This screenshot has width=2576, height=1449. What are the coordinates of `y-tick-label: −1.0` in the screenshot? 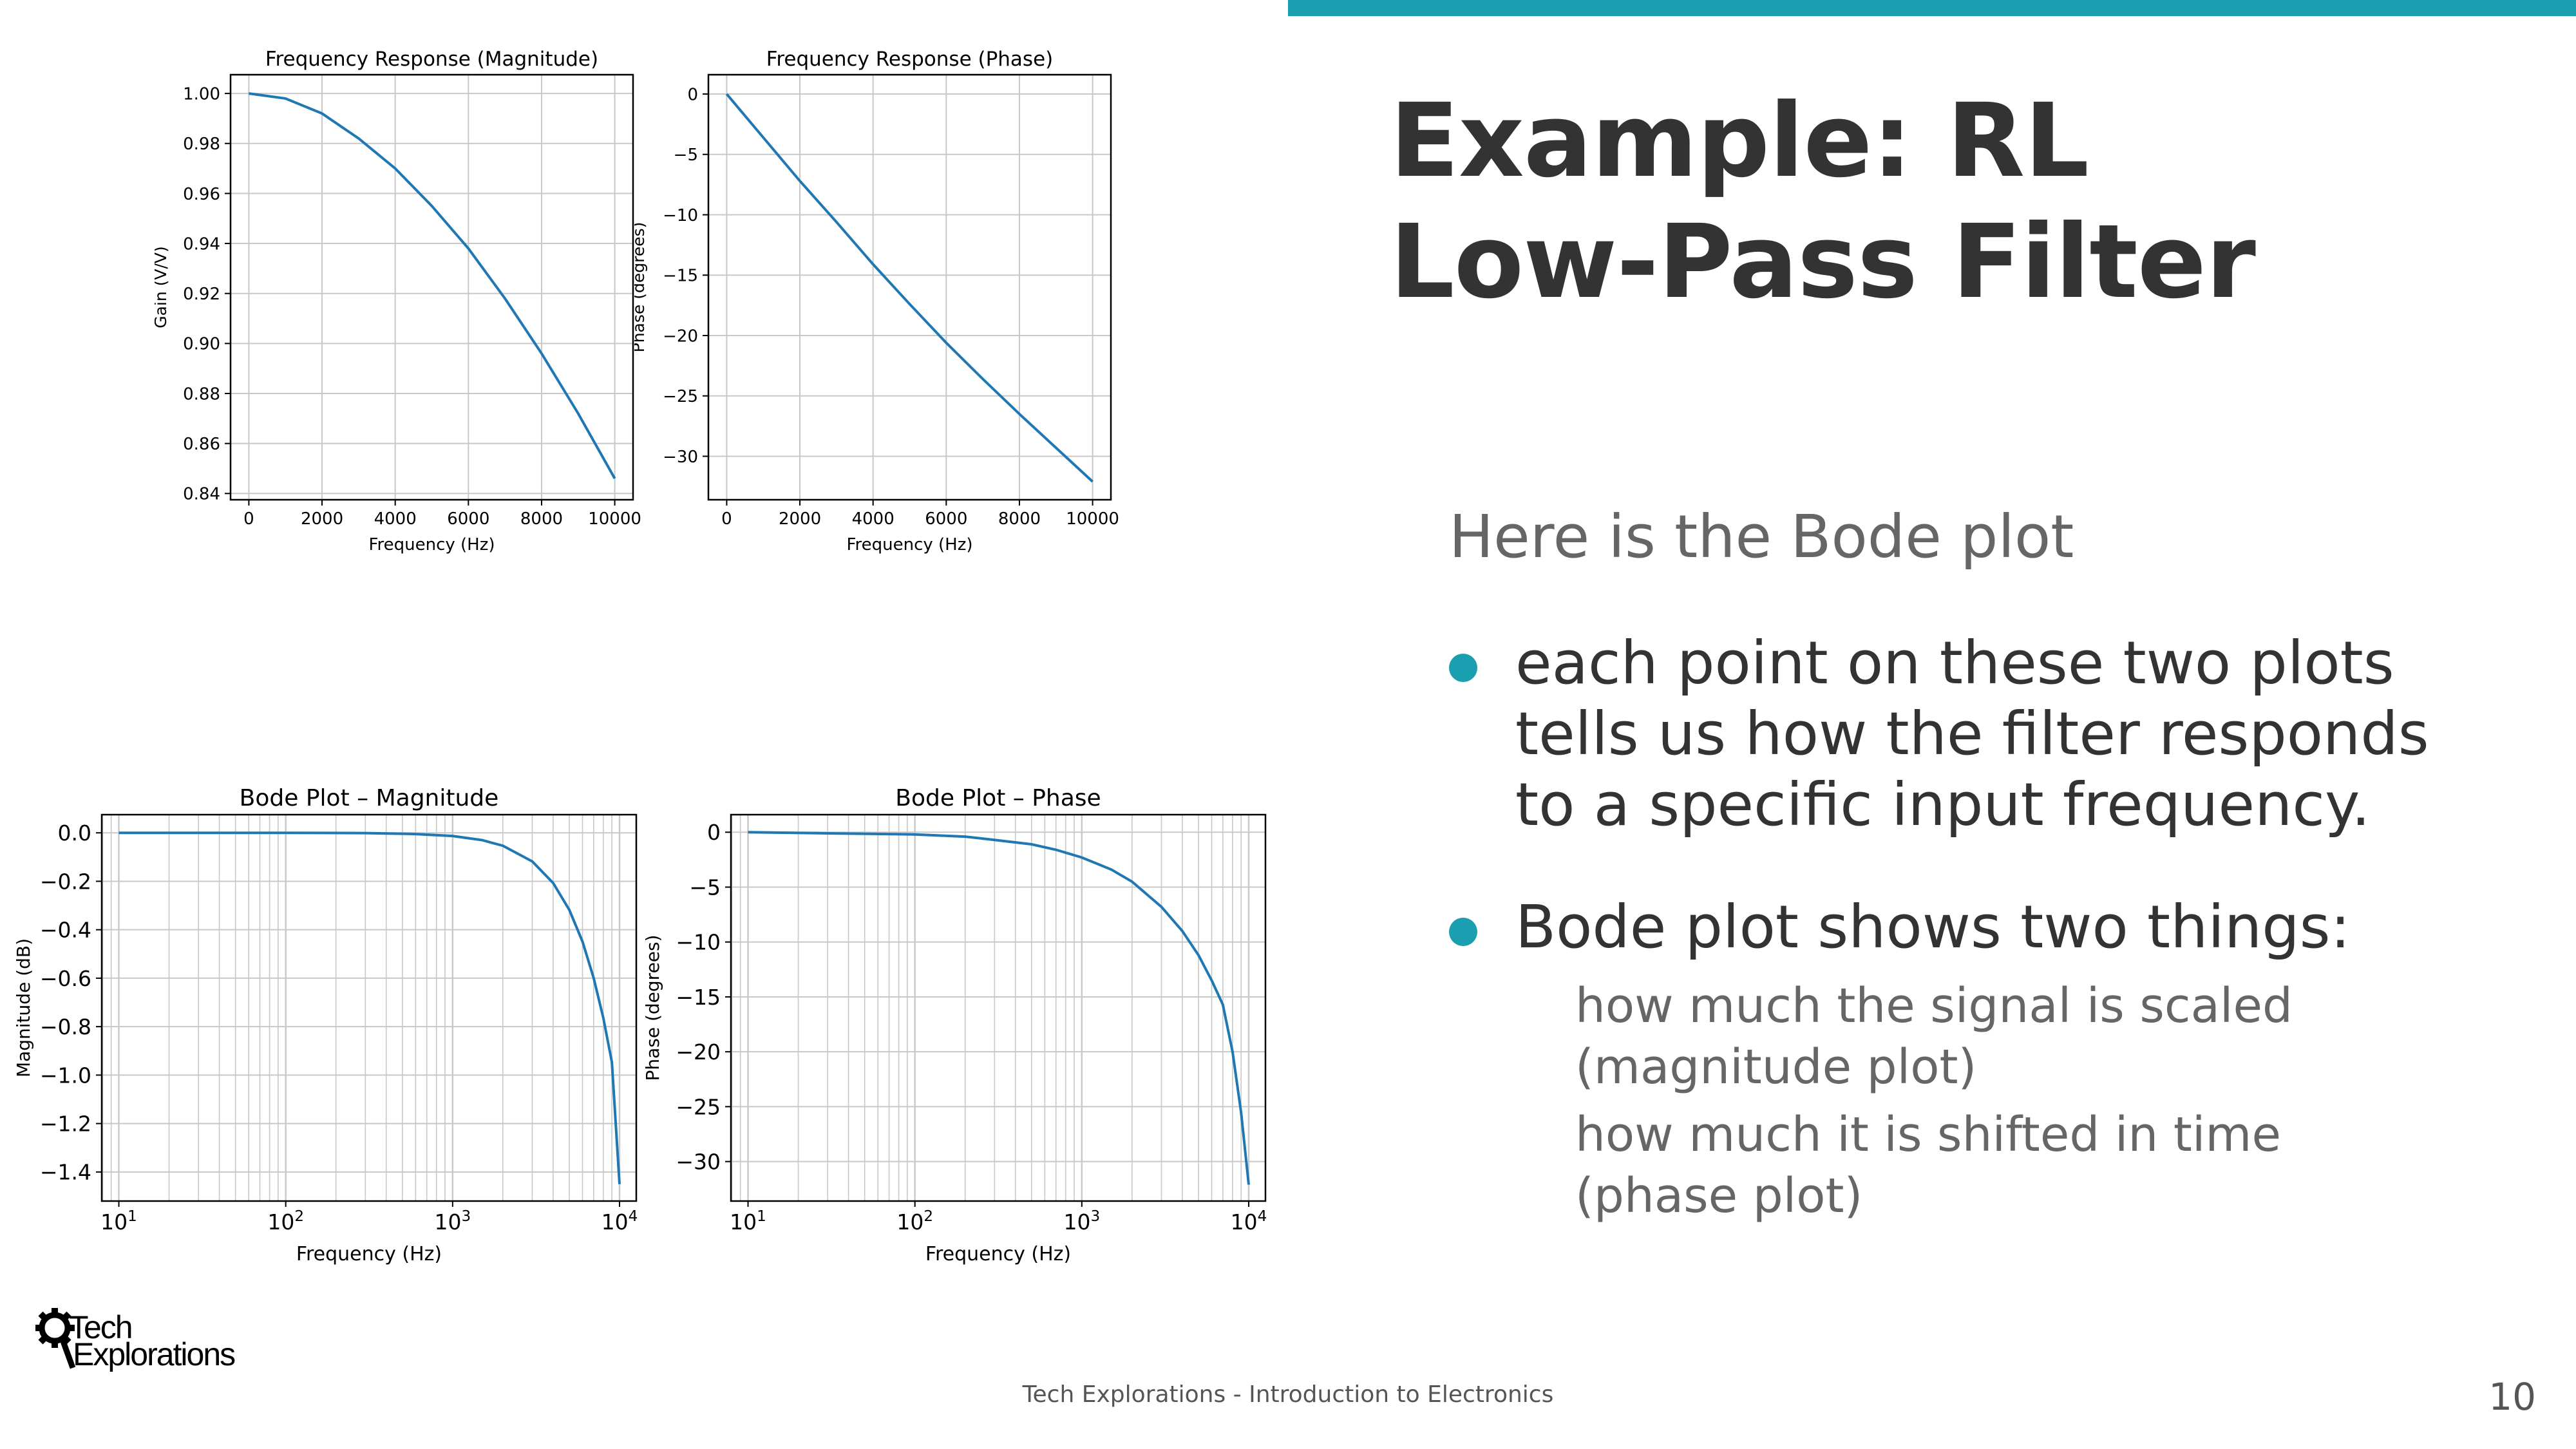 It's located at (65, 1075).